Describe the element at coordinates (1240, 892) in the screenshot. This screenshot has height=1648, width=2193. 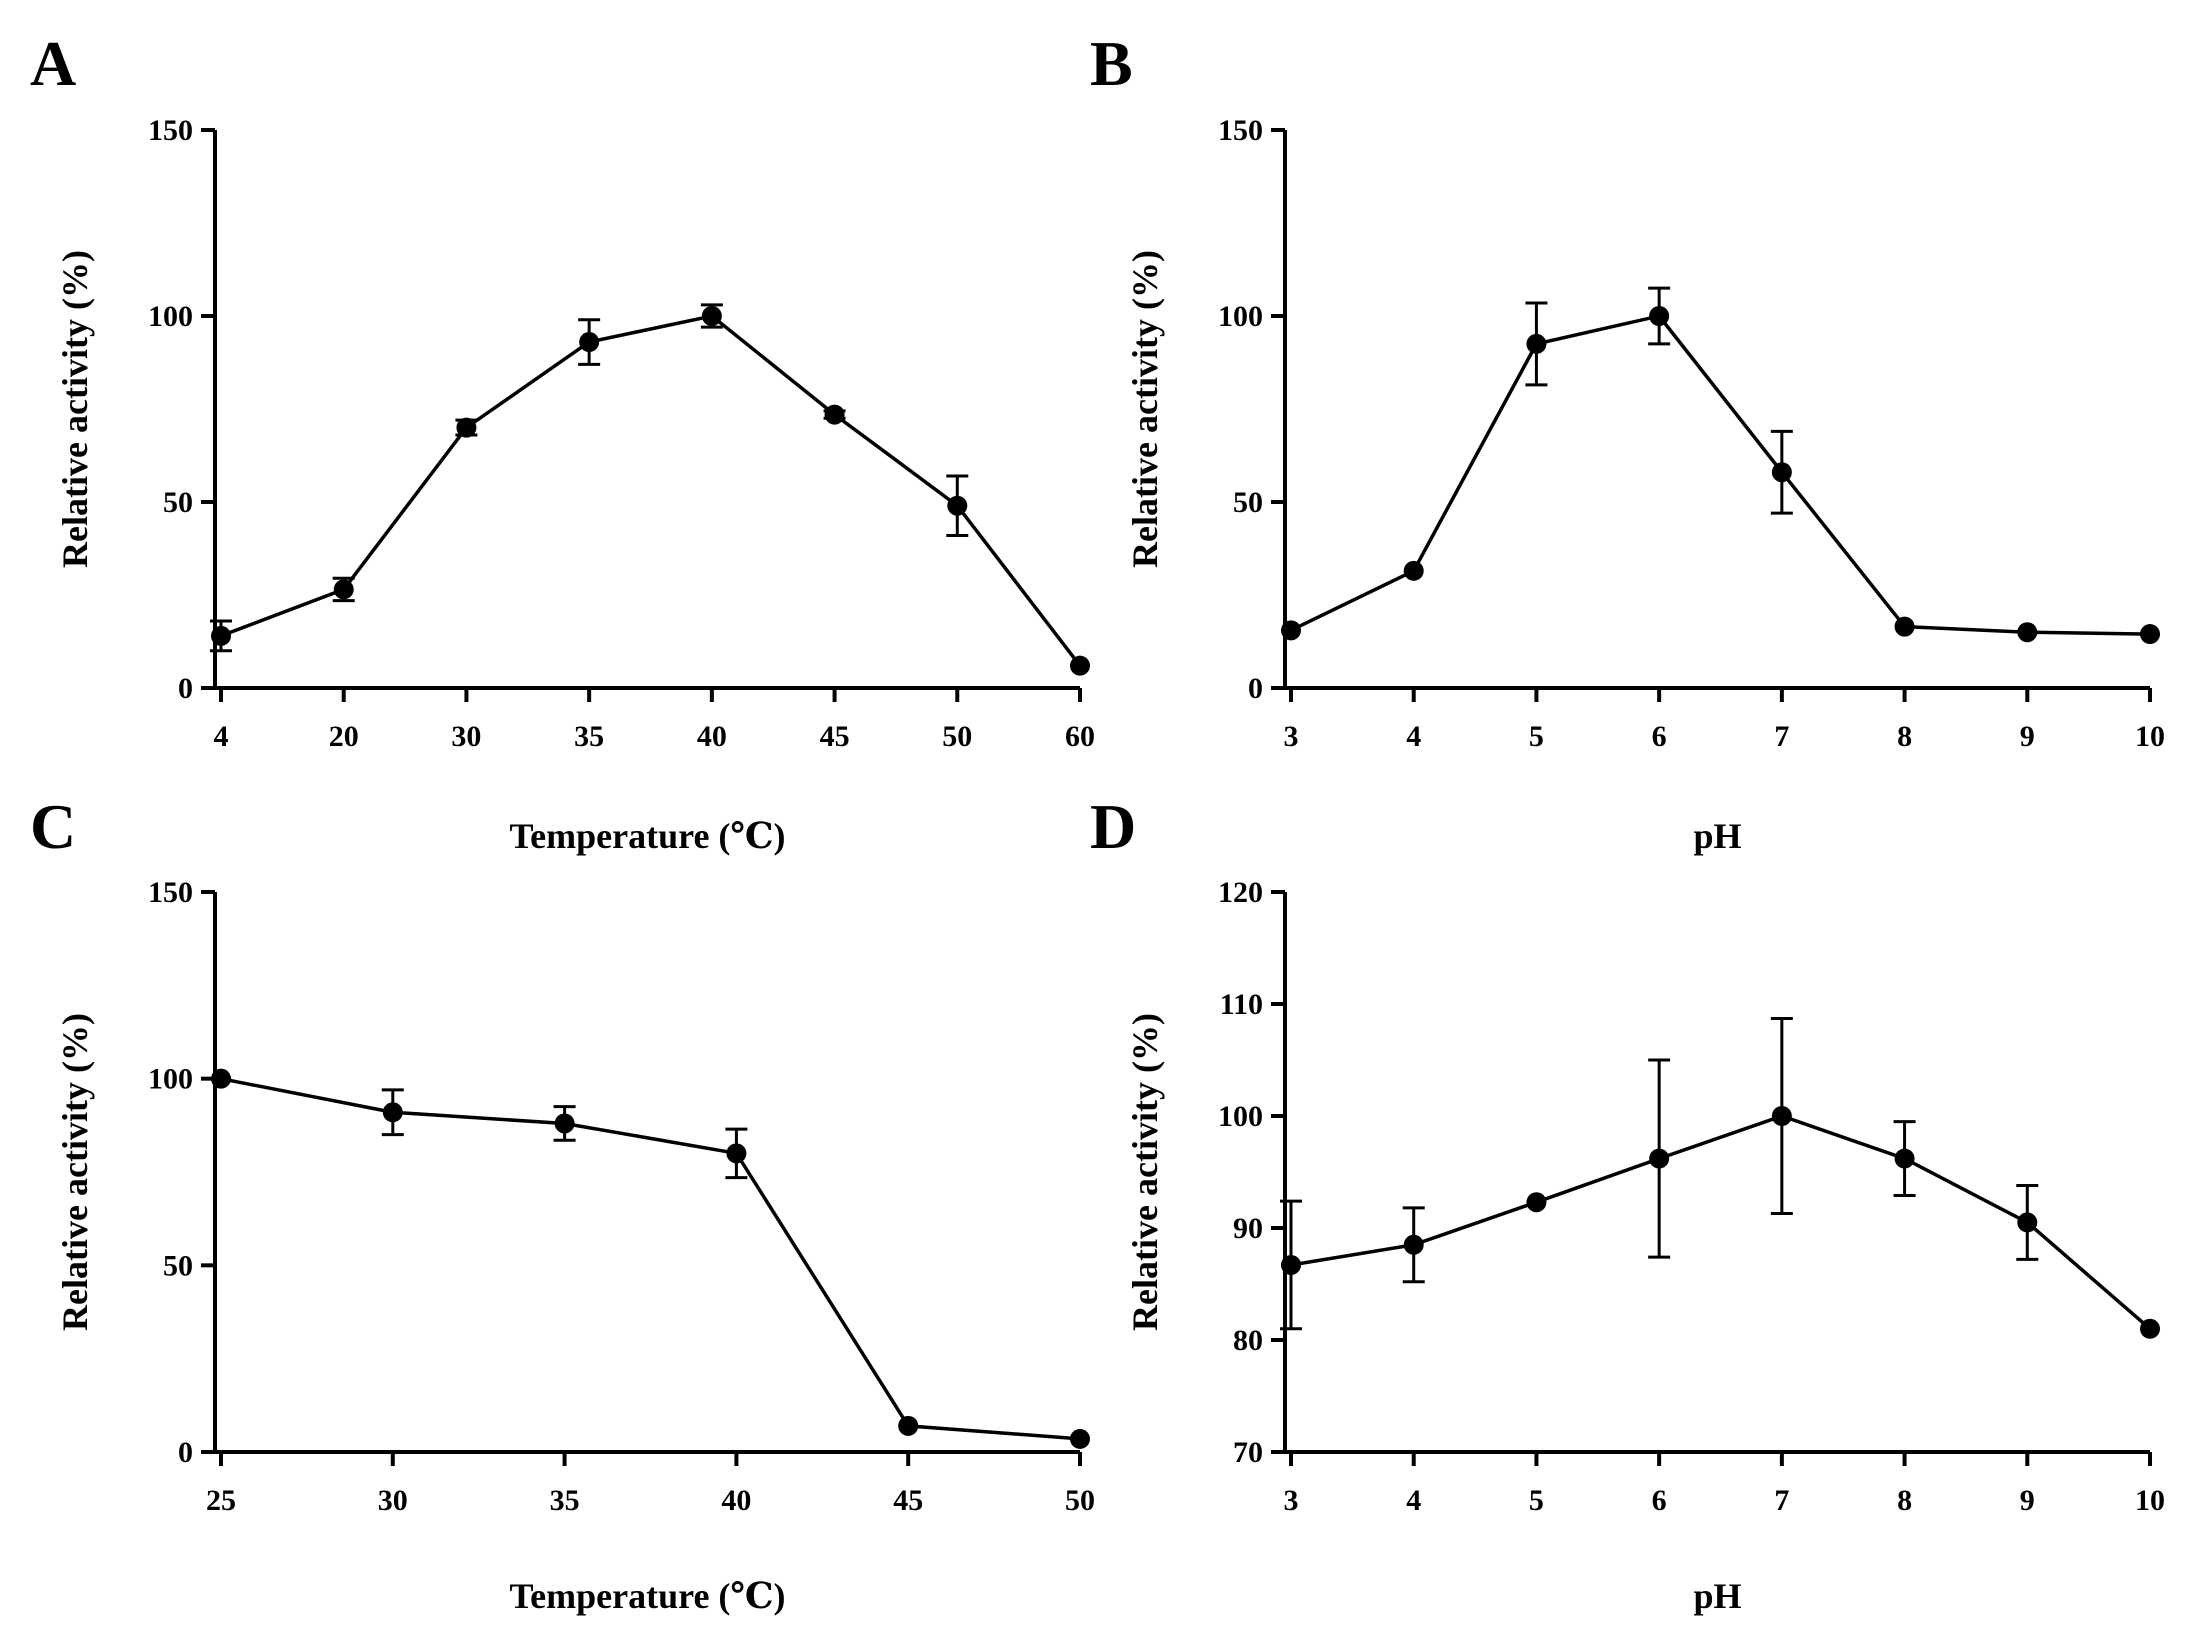
I see `y-tick-label: 120` at that location.